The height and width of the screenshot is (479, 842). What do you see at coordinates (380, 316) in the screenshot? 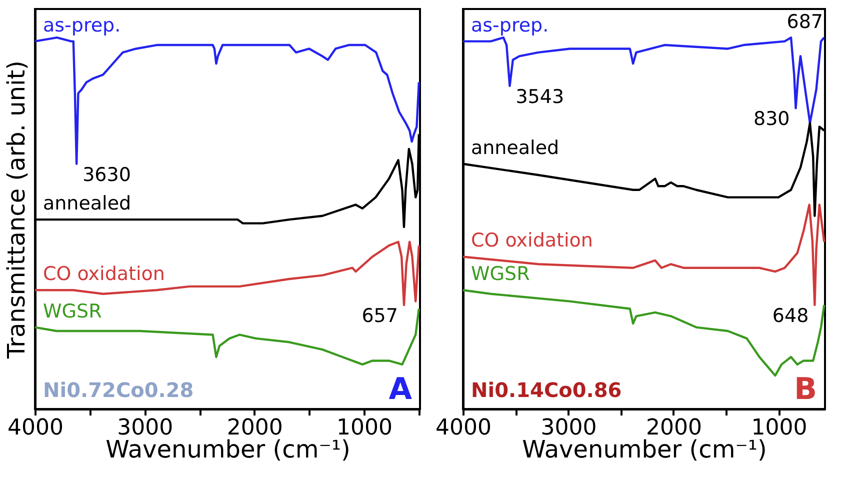
I see `annotation: 657` at bounding box center [380, 316].